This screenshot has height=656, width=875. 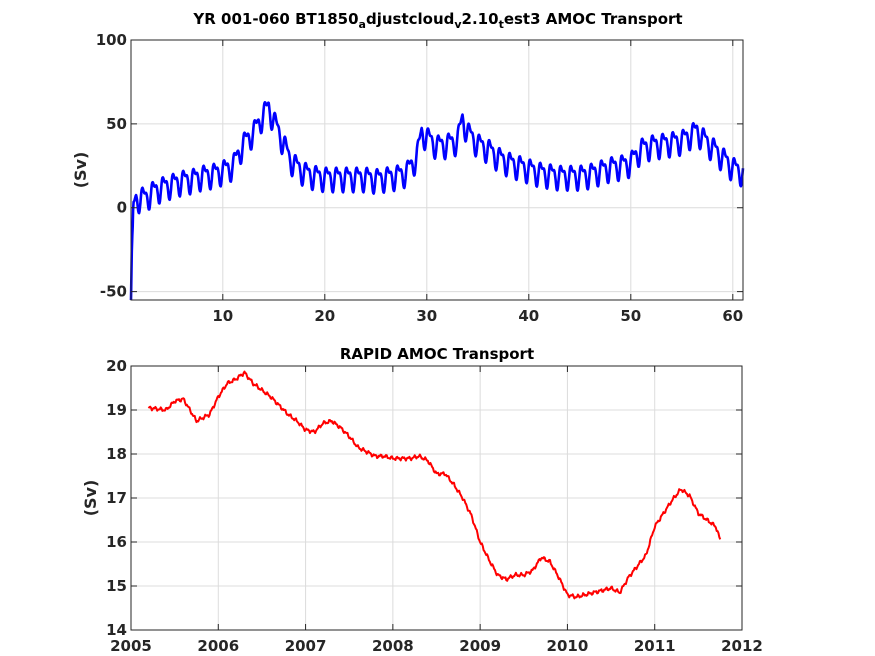 I want to click on title-part: djustcloud, so click(x=410, y=19).